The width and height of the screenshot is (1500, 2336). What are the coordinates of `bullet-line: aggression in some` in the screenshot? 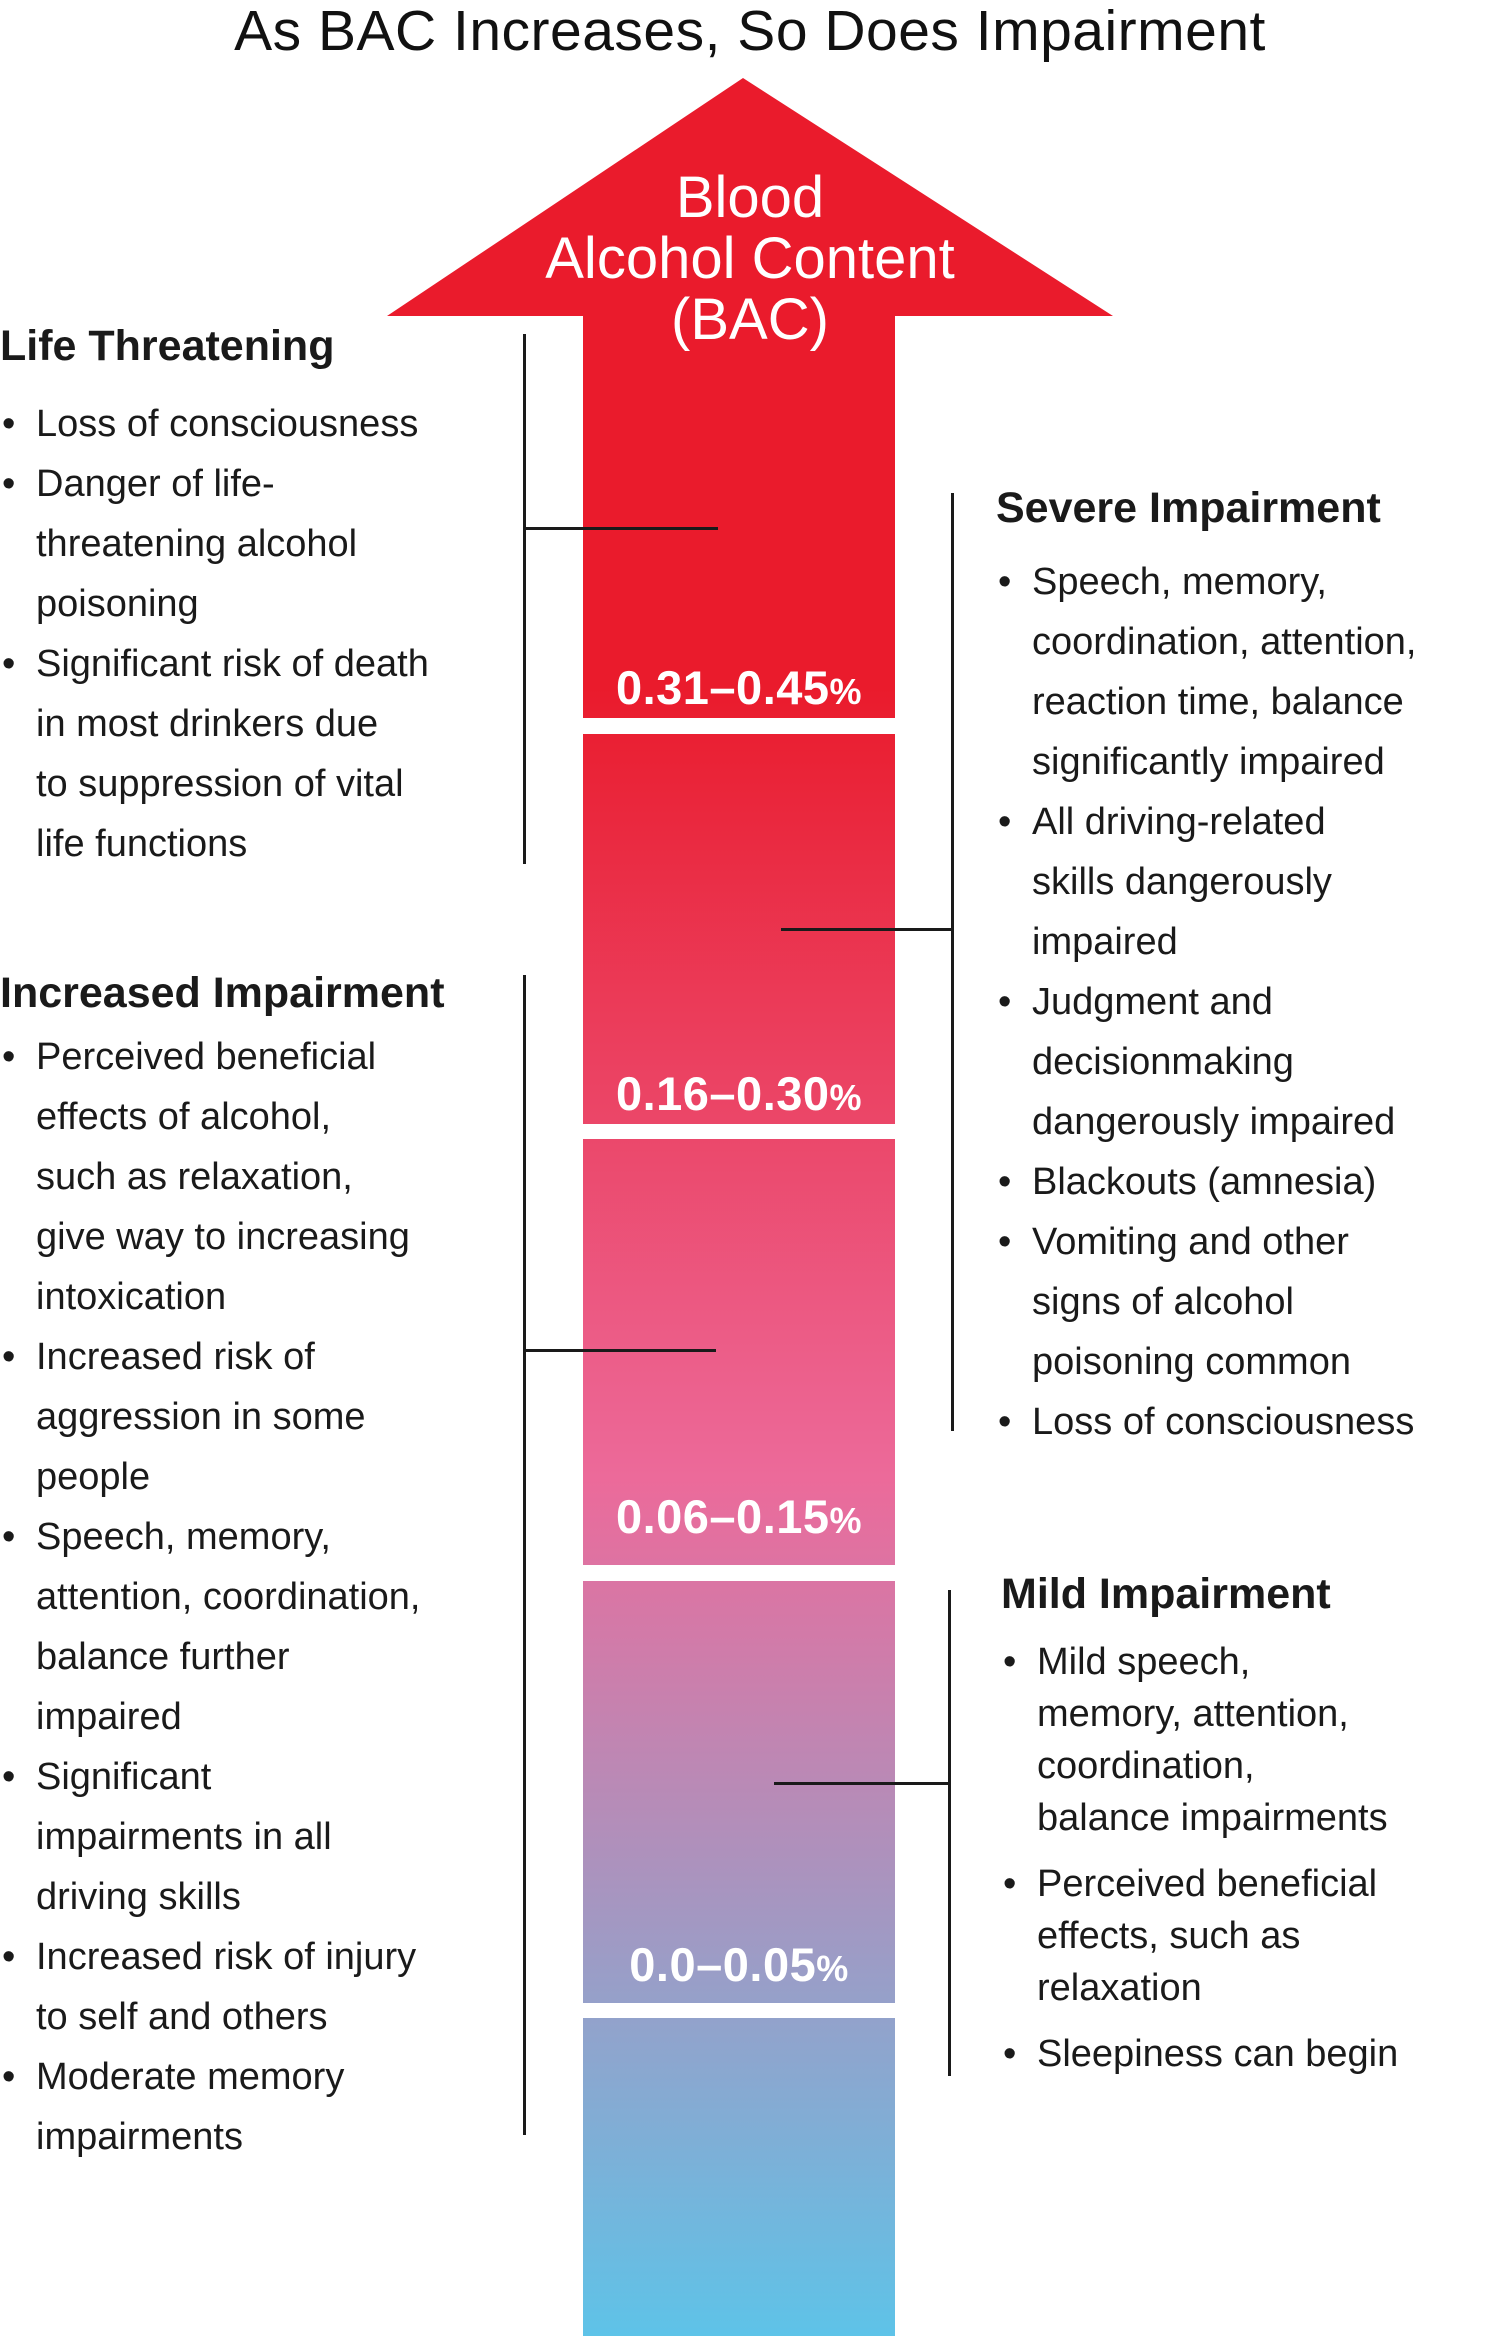 It's located at (201, 1417).